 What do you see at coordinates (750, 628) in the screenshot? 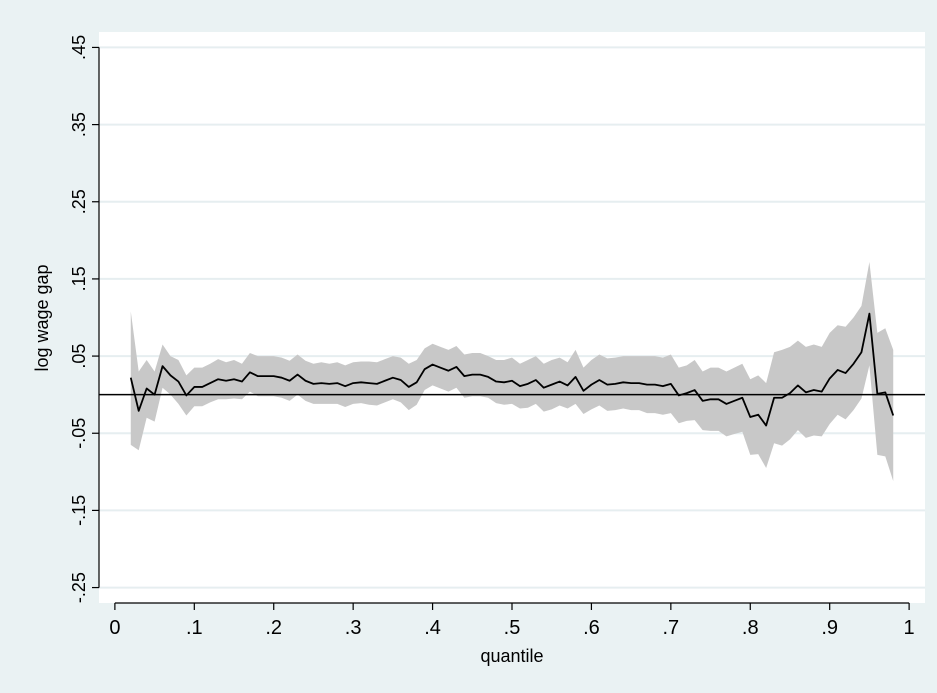
I see `x-tick-label: .8` at bounding box center [750, 628].